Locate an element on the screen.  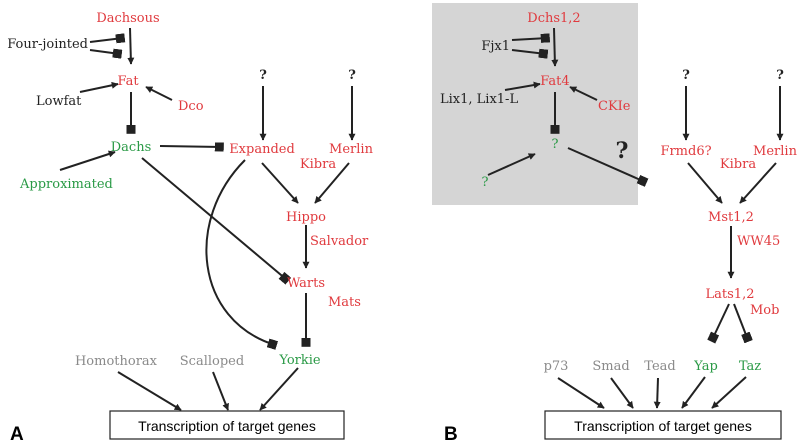
edge-merlin-hippo is located at coordinates (332, 183).